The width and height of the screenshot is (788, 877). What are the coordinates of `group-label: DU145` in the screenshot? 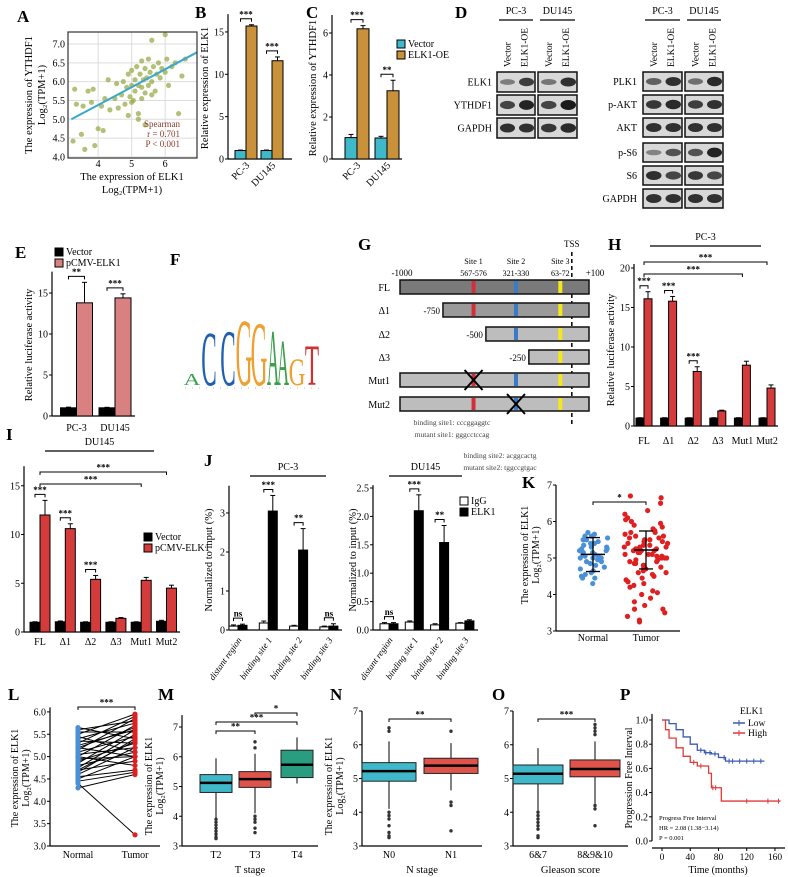 It's located at (425, 467).